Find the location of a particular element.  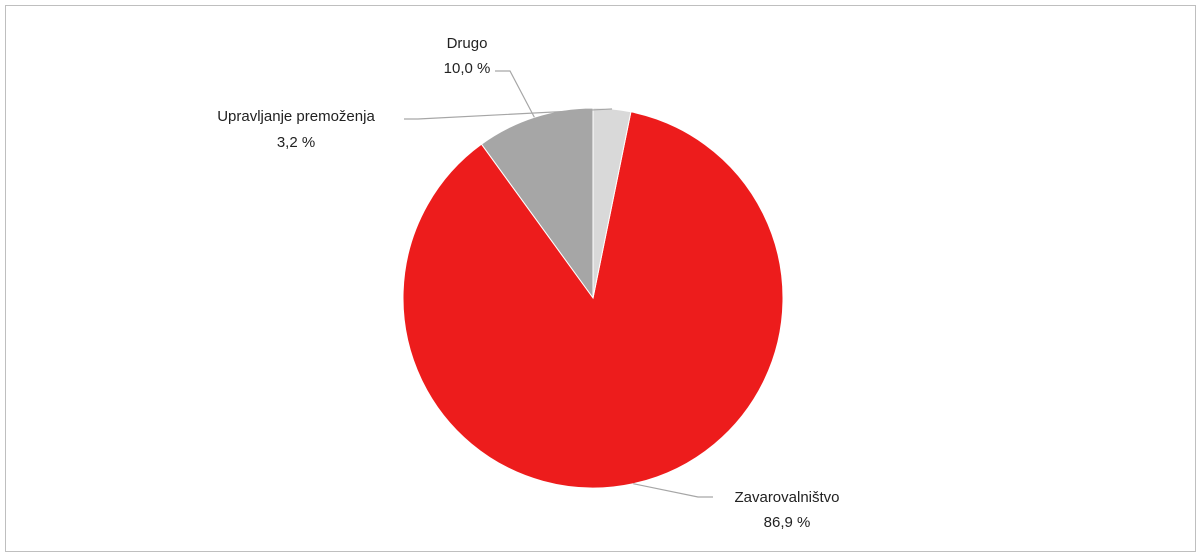

leader-line-upravljanje-premo-enja is located at coordinates (508, 114).